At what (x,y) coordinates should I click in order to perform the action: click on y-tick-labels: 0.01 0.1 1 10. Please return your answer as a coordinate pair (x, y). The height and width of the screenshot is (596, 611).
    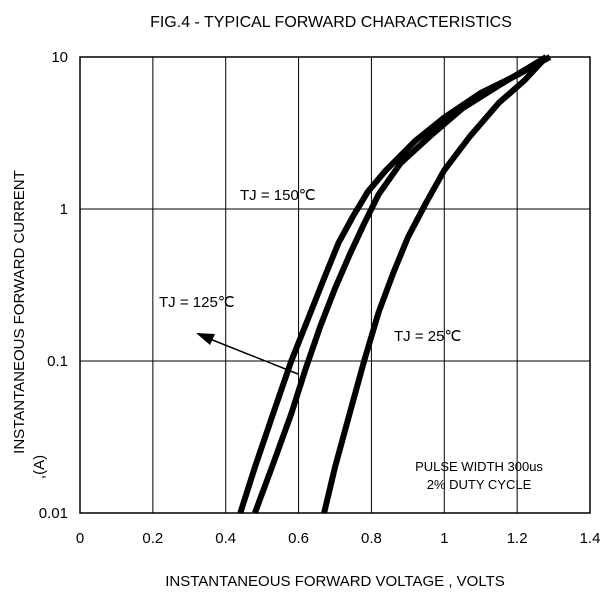
    Looking at the image, I should click on (53, 285).